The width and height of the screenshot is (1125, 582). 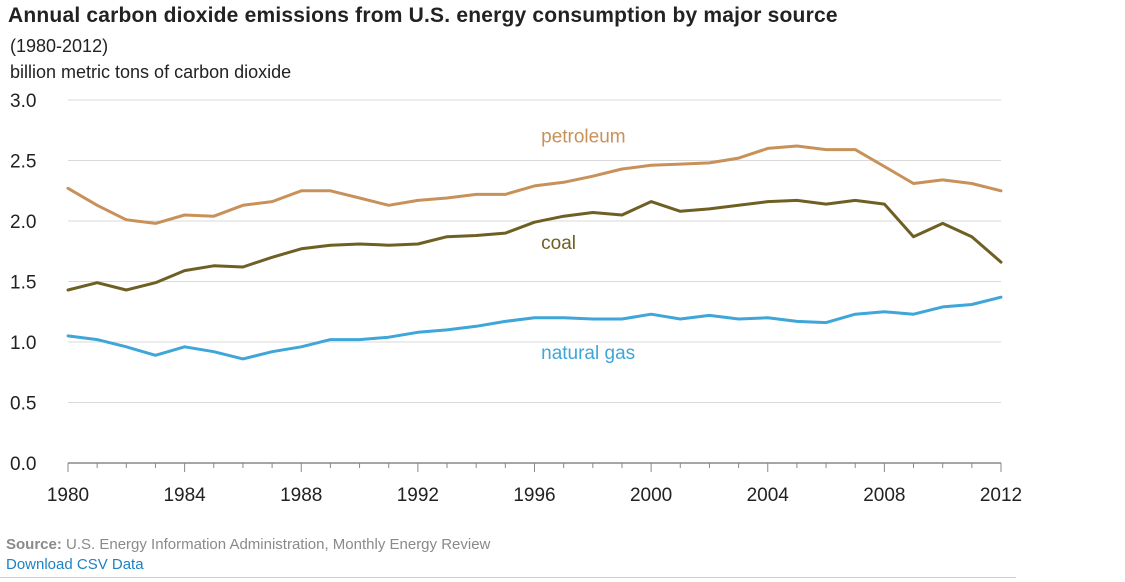 What do you see at coordinates (884, 495) in the screenshot?
I see `x-tick-label: 2008` at bounding box center [884, 495].